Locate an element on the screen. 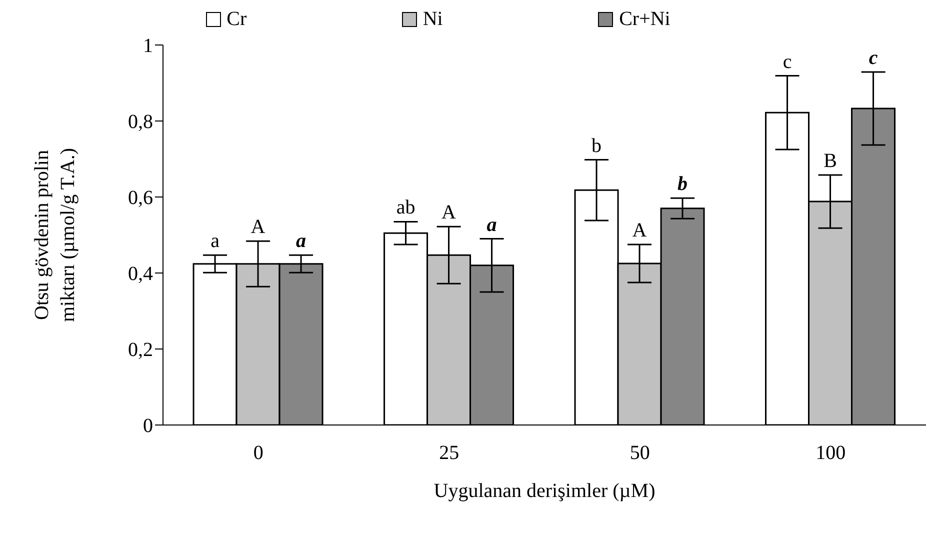 This screenshot has width=942, height=533. x-tick-label: 25 is located at coordinates (449, 453).